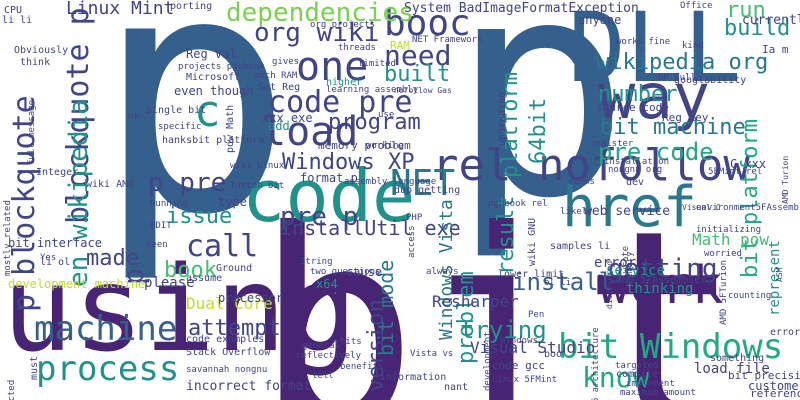 The image size is (800, 400). What do you see at coordinates (600, 20) in the screenshot?
I see `word-60: anyone` at bounding box center [600, 20].